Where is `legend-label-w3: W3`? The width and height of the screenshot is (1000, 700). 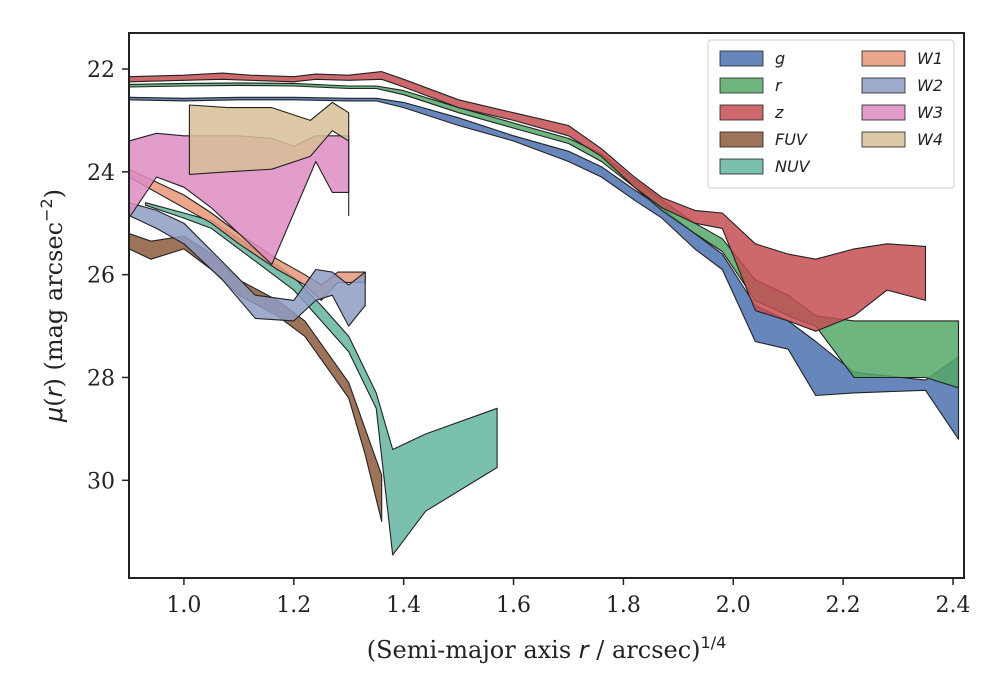 legend-label-w3: W3 is located at coordinates (930, 112).